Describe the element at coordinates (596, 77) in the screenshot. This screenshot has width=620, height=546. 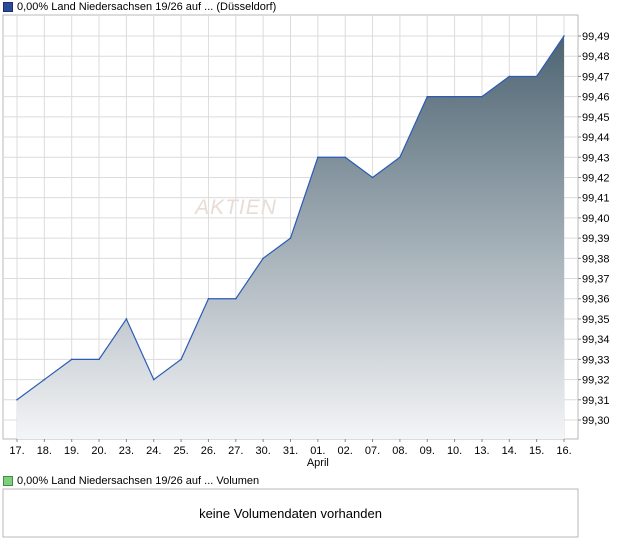
I see `y-tick-label: 99,47` at that location.